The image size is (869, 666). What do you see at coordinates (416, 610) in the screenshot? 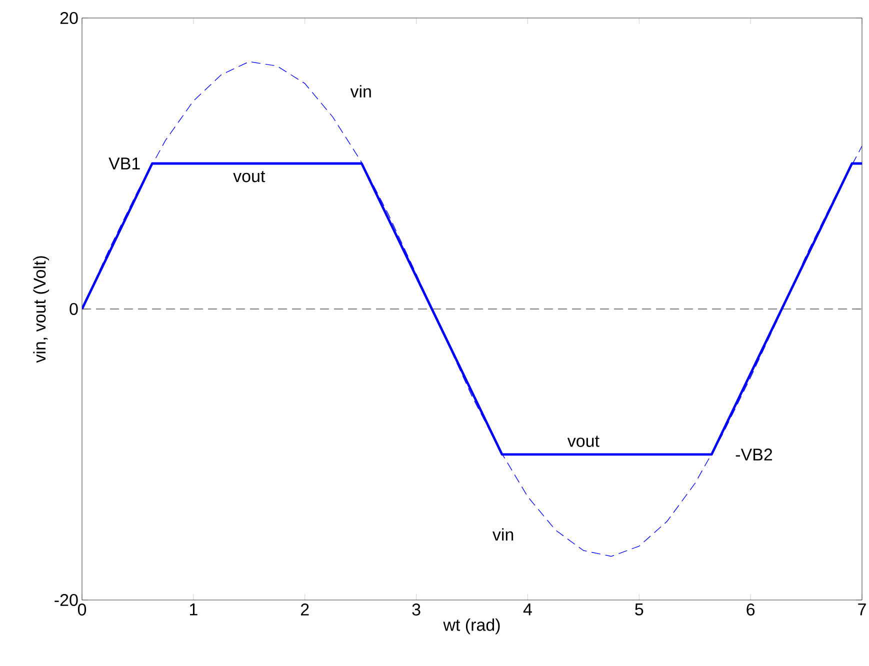
I see `x-tick-label: 3` at bounding box center [416, 610].